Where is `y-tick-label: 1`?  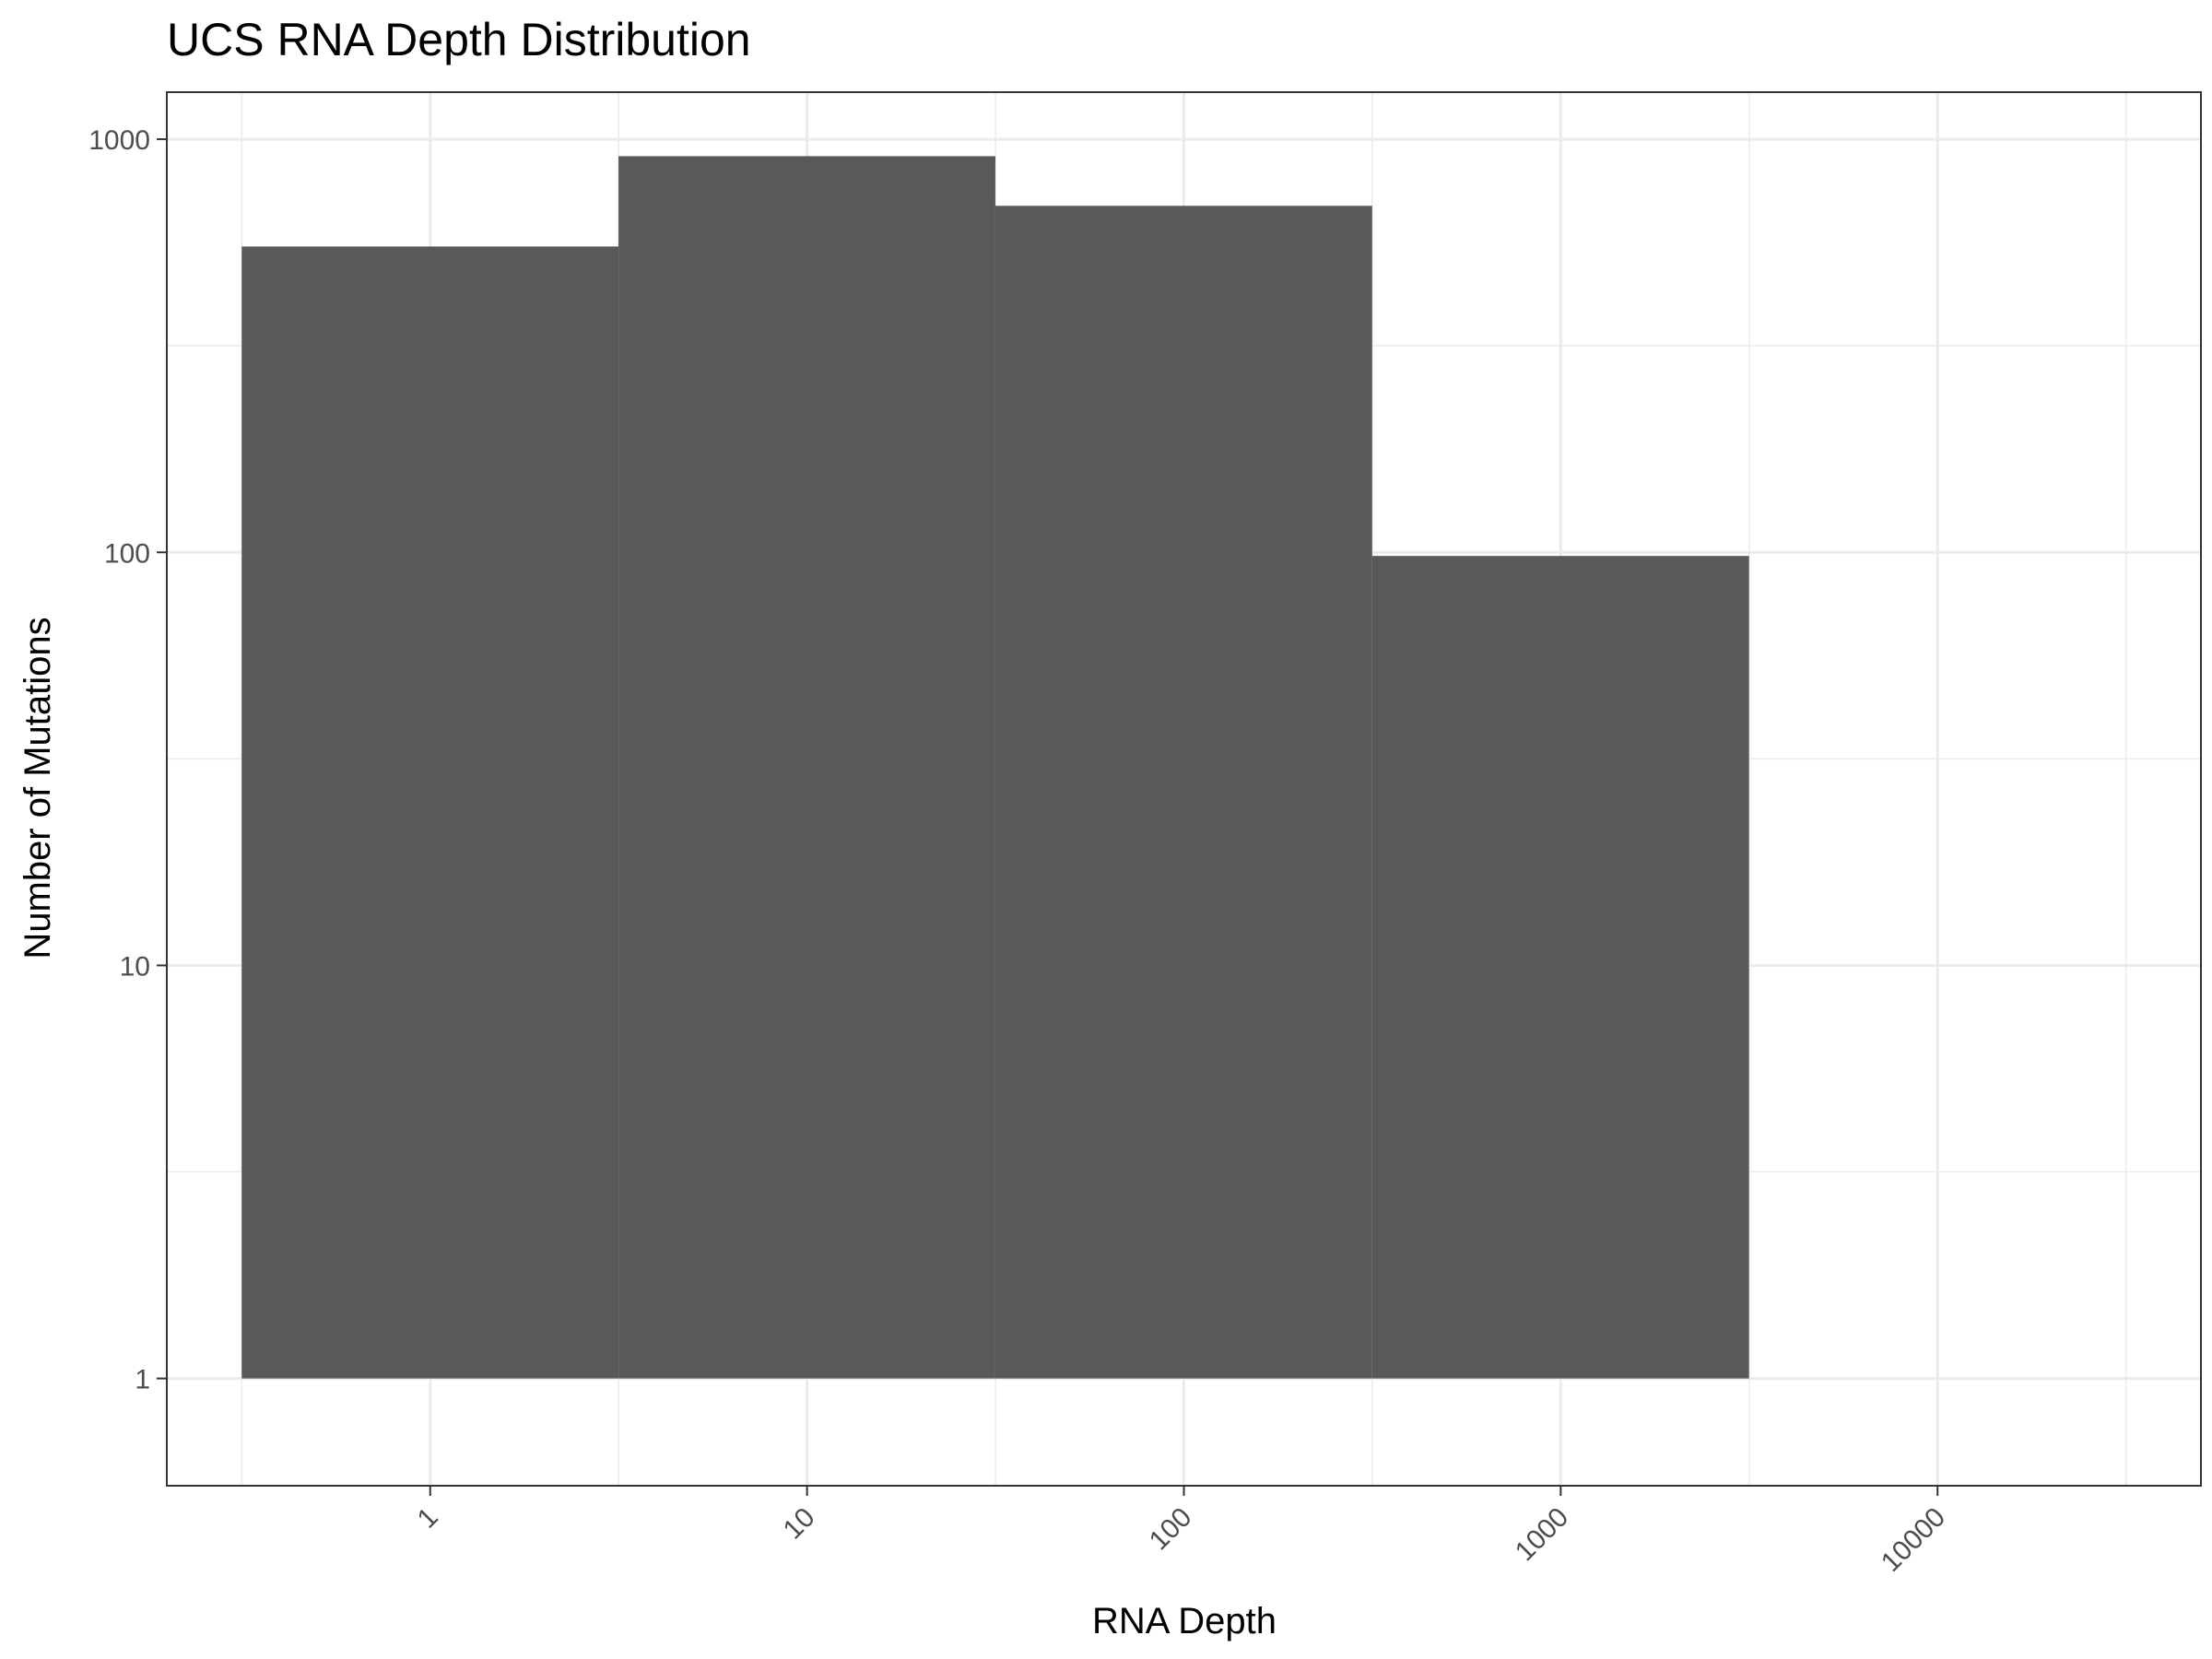
y-tick-label: 1 is located at coordinates (142, 1380).